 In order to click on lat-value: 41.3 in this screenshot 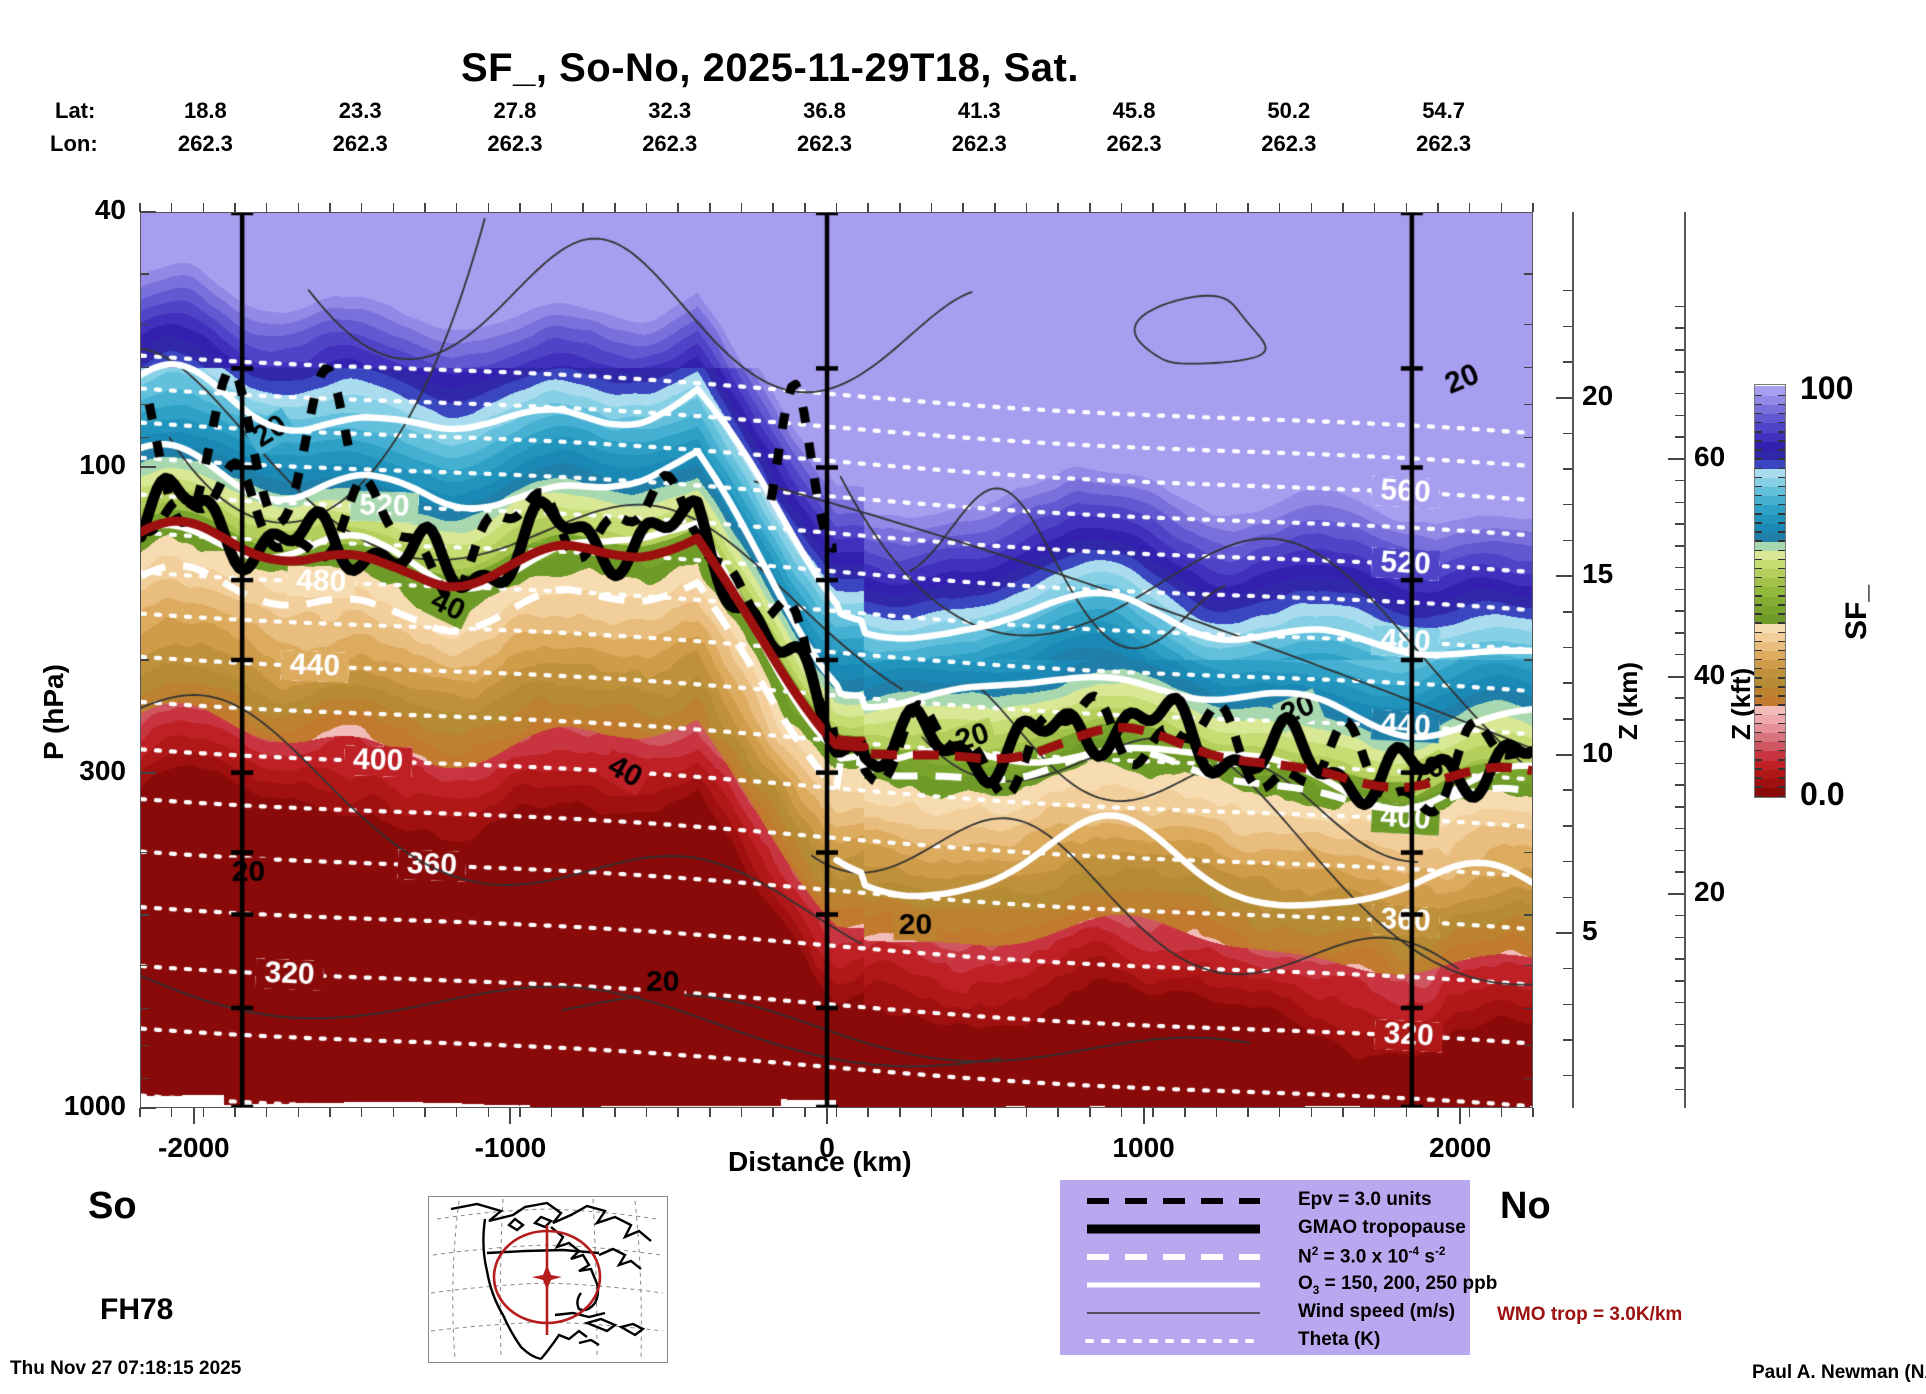, I will do `click(979, 110)`.